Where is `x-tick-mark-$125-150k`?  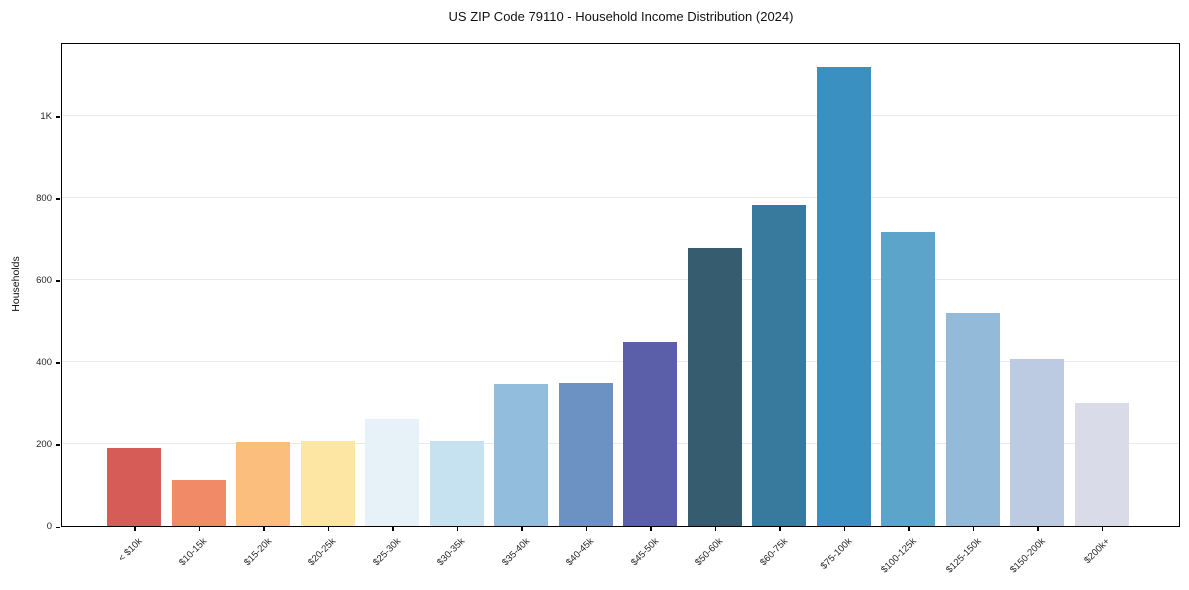 x-tick-mark-$125-150k is located at coordinates (973, 529).